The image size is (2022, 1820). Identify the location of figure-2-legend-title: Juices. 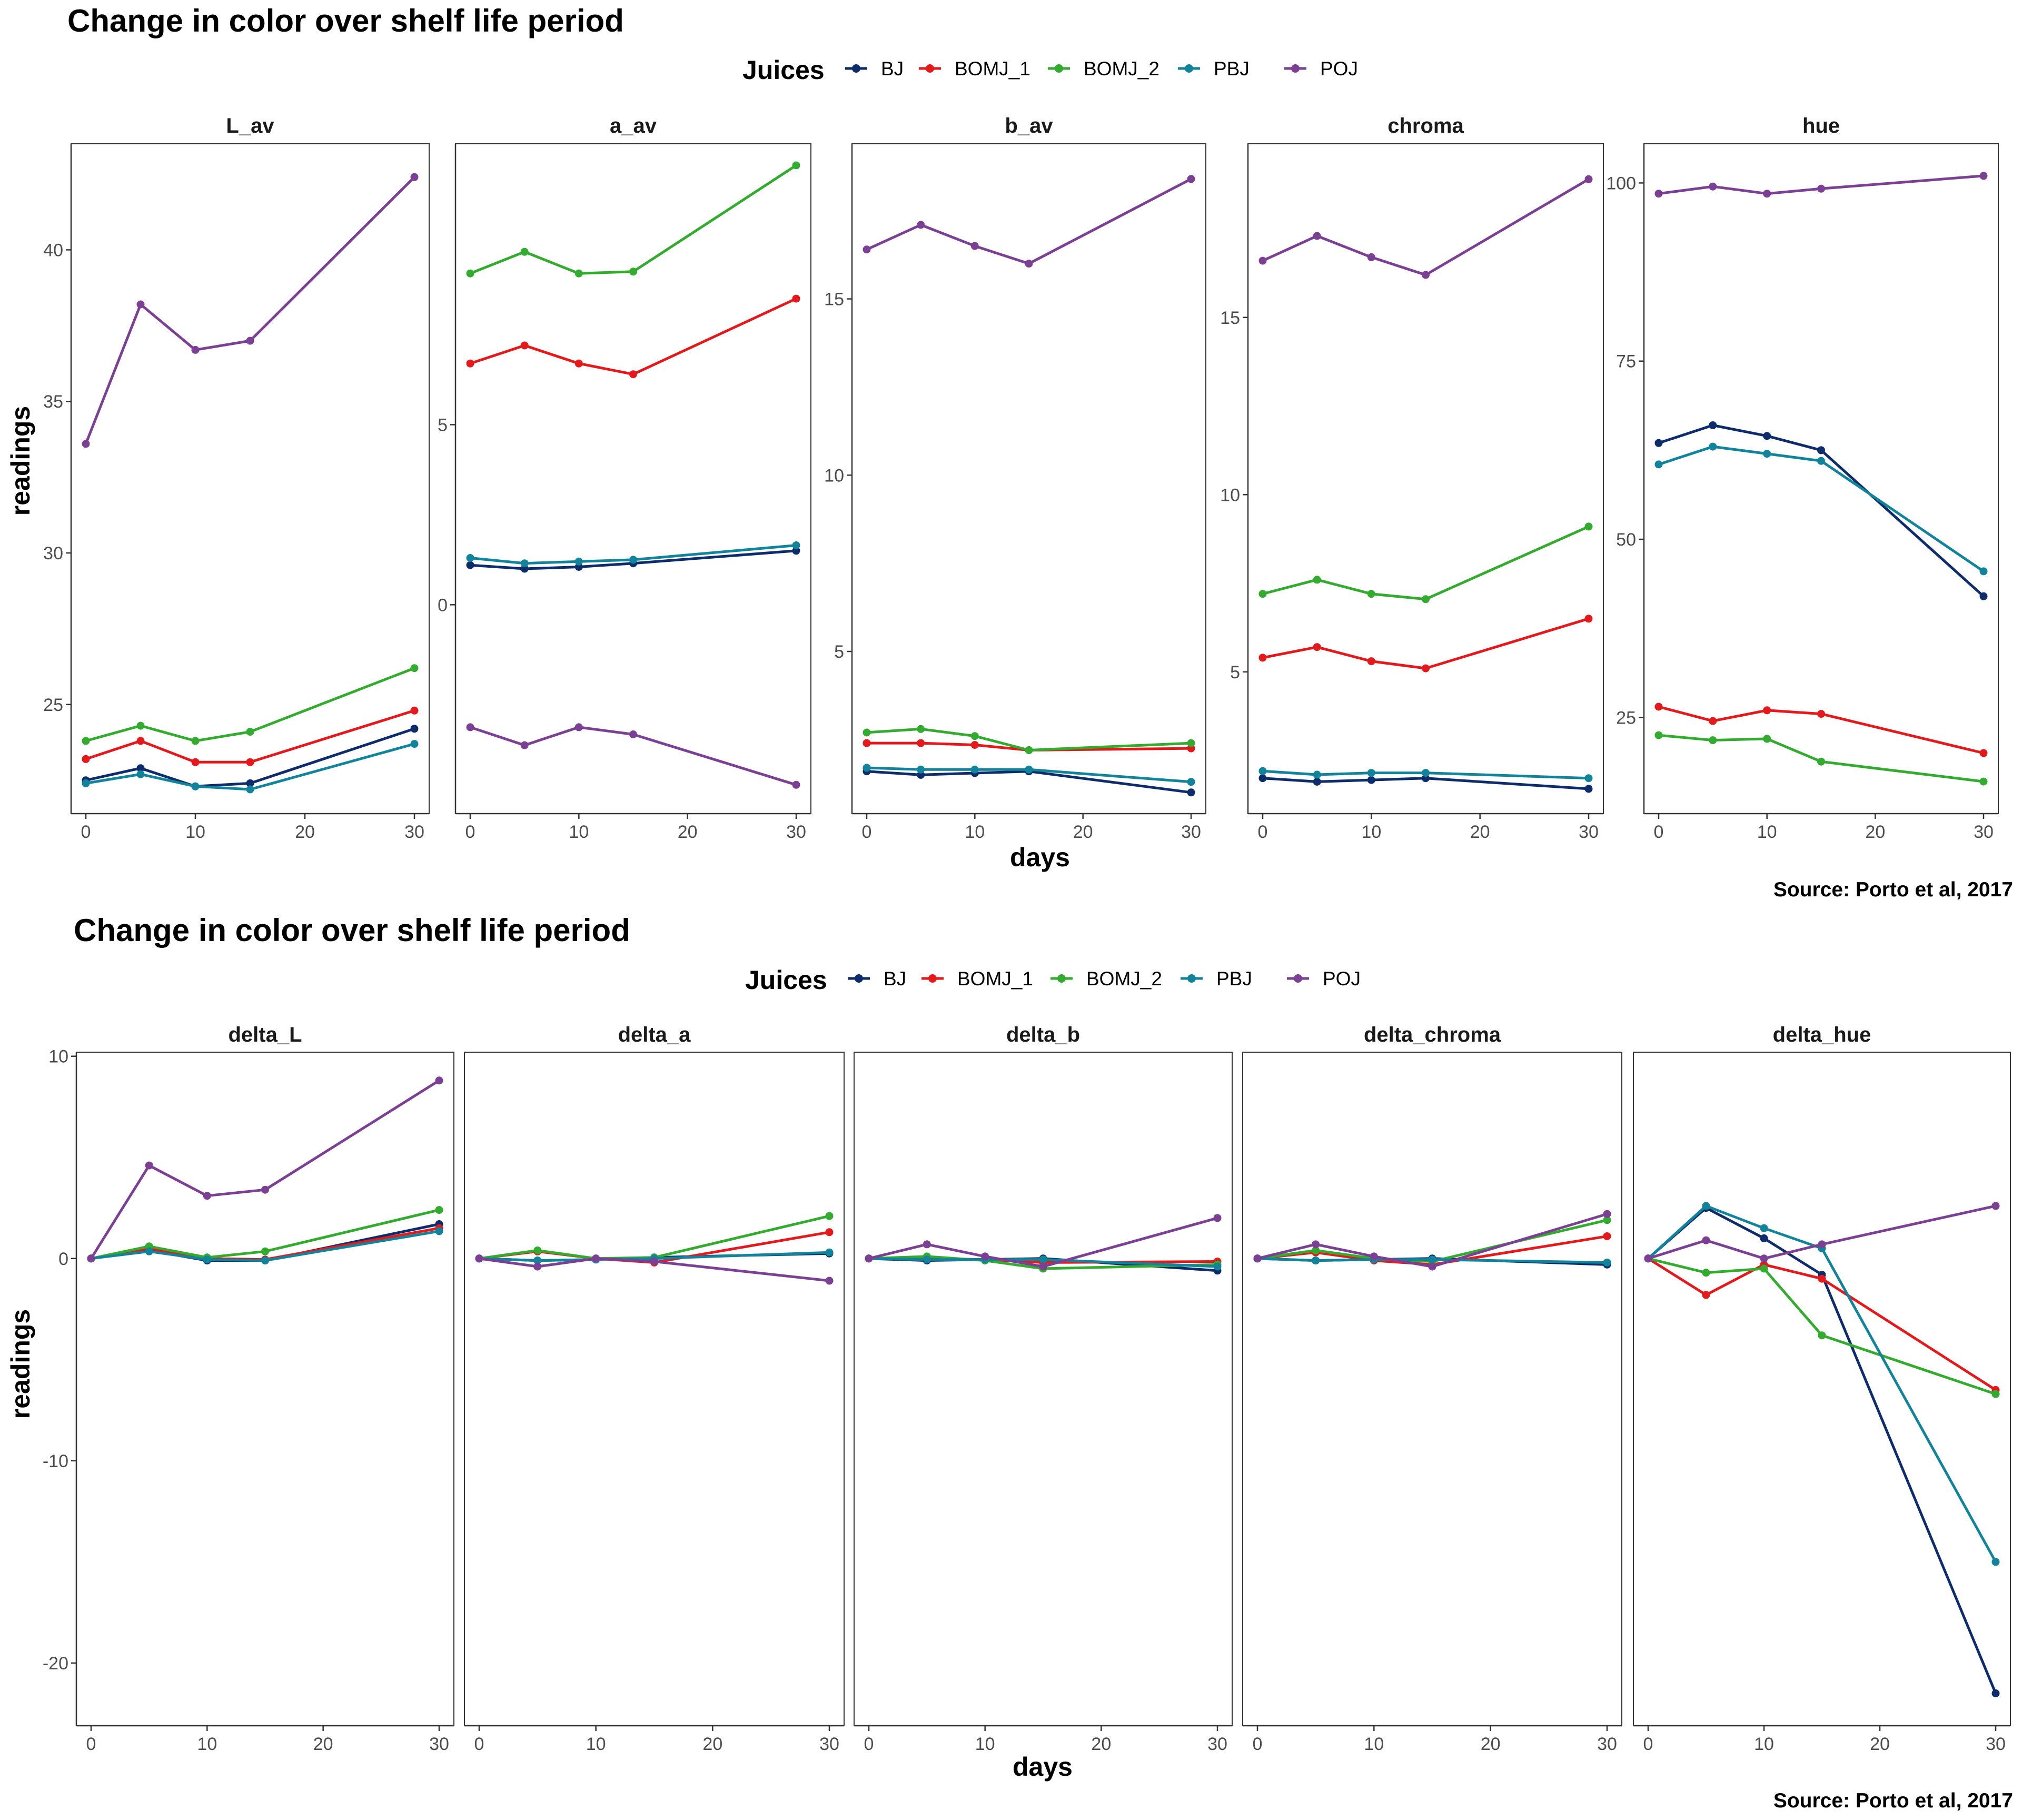
(786, 980).